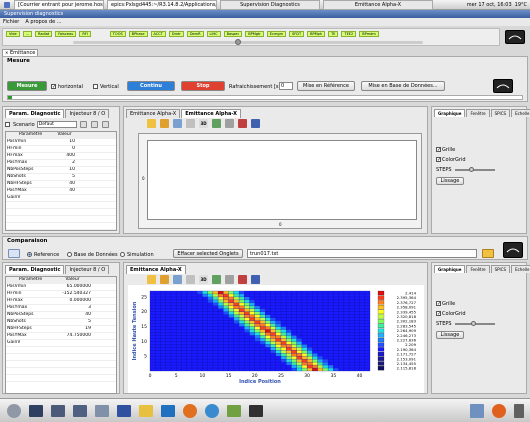  Describe the element at coordinates (13, 34) in the screenshot. I see `status-chip: Vide` at that location.